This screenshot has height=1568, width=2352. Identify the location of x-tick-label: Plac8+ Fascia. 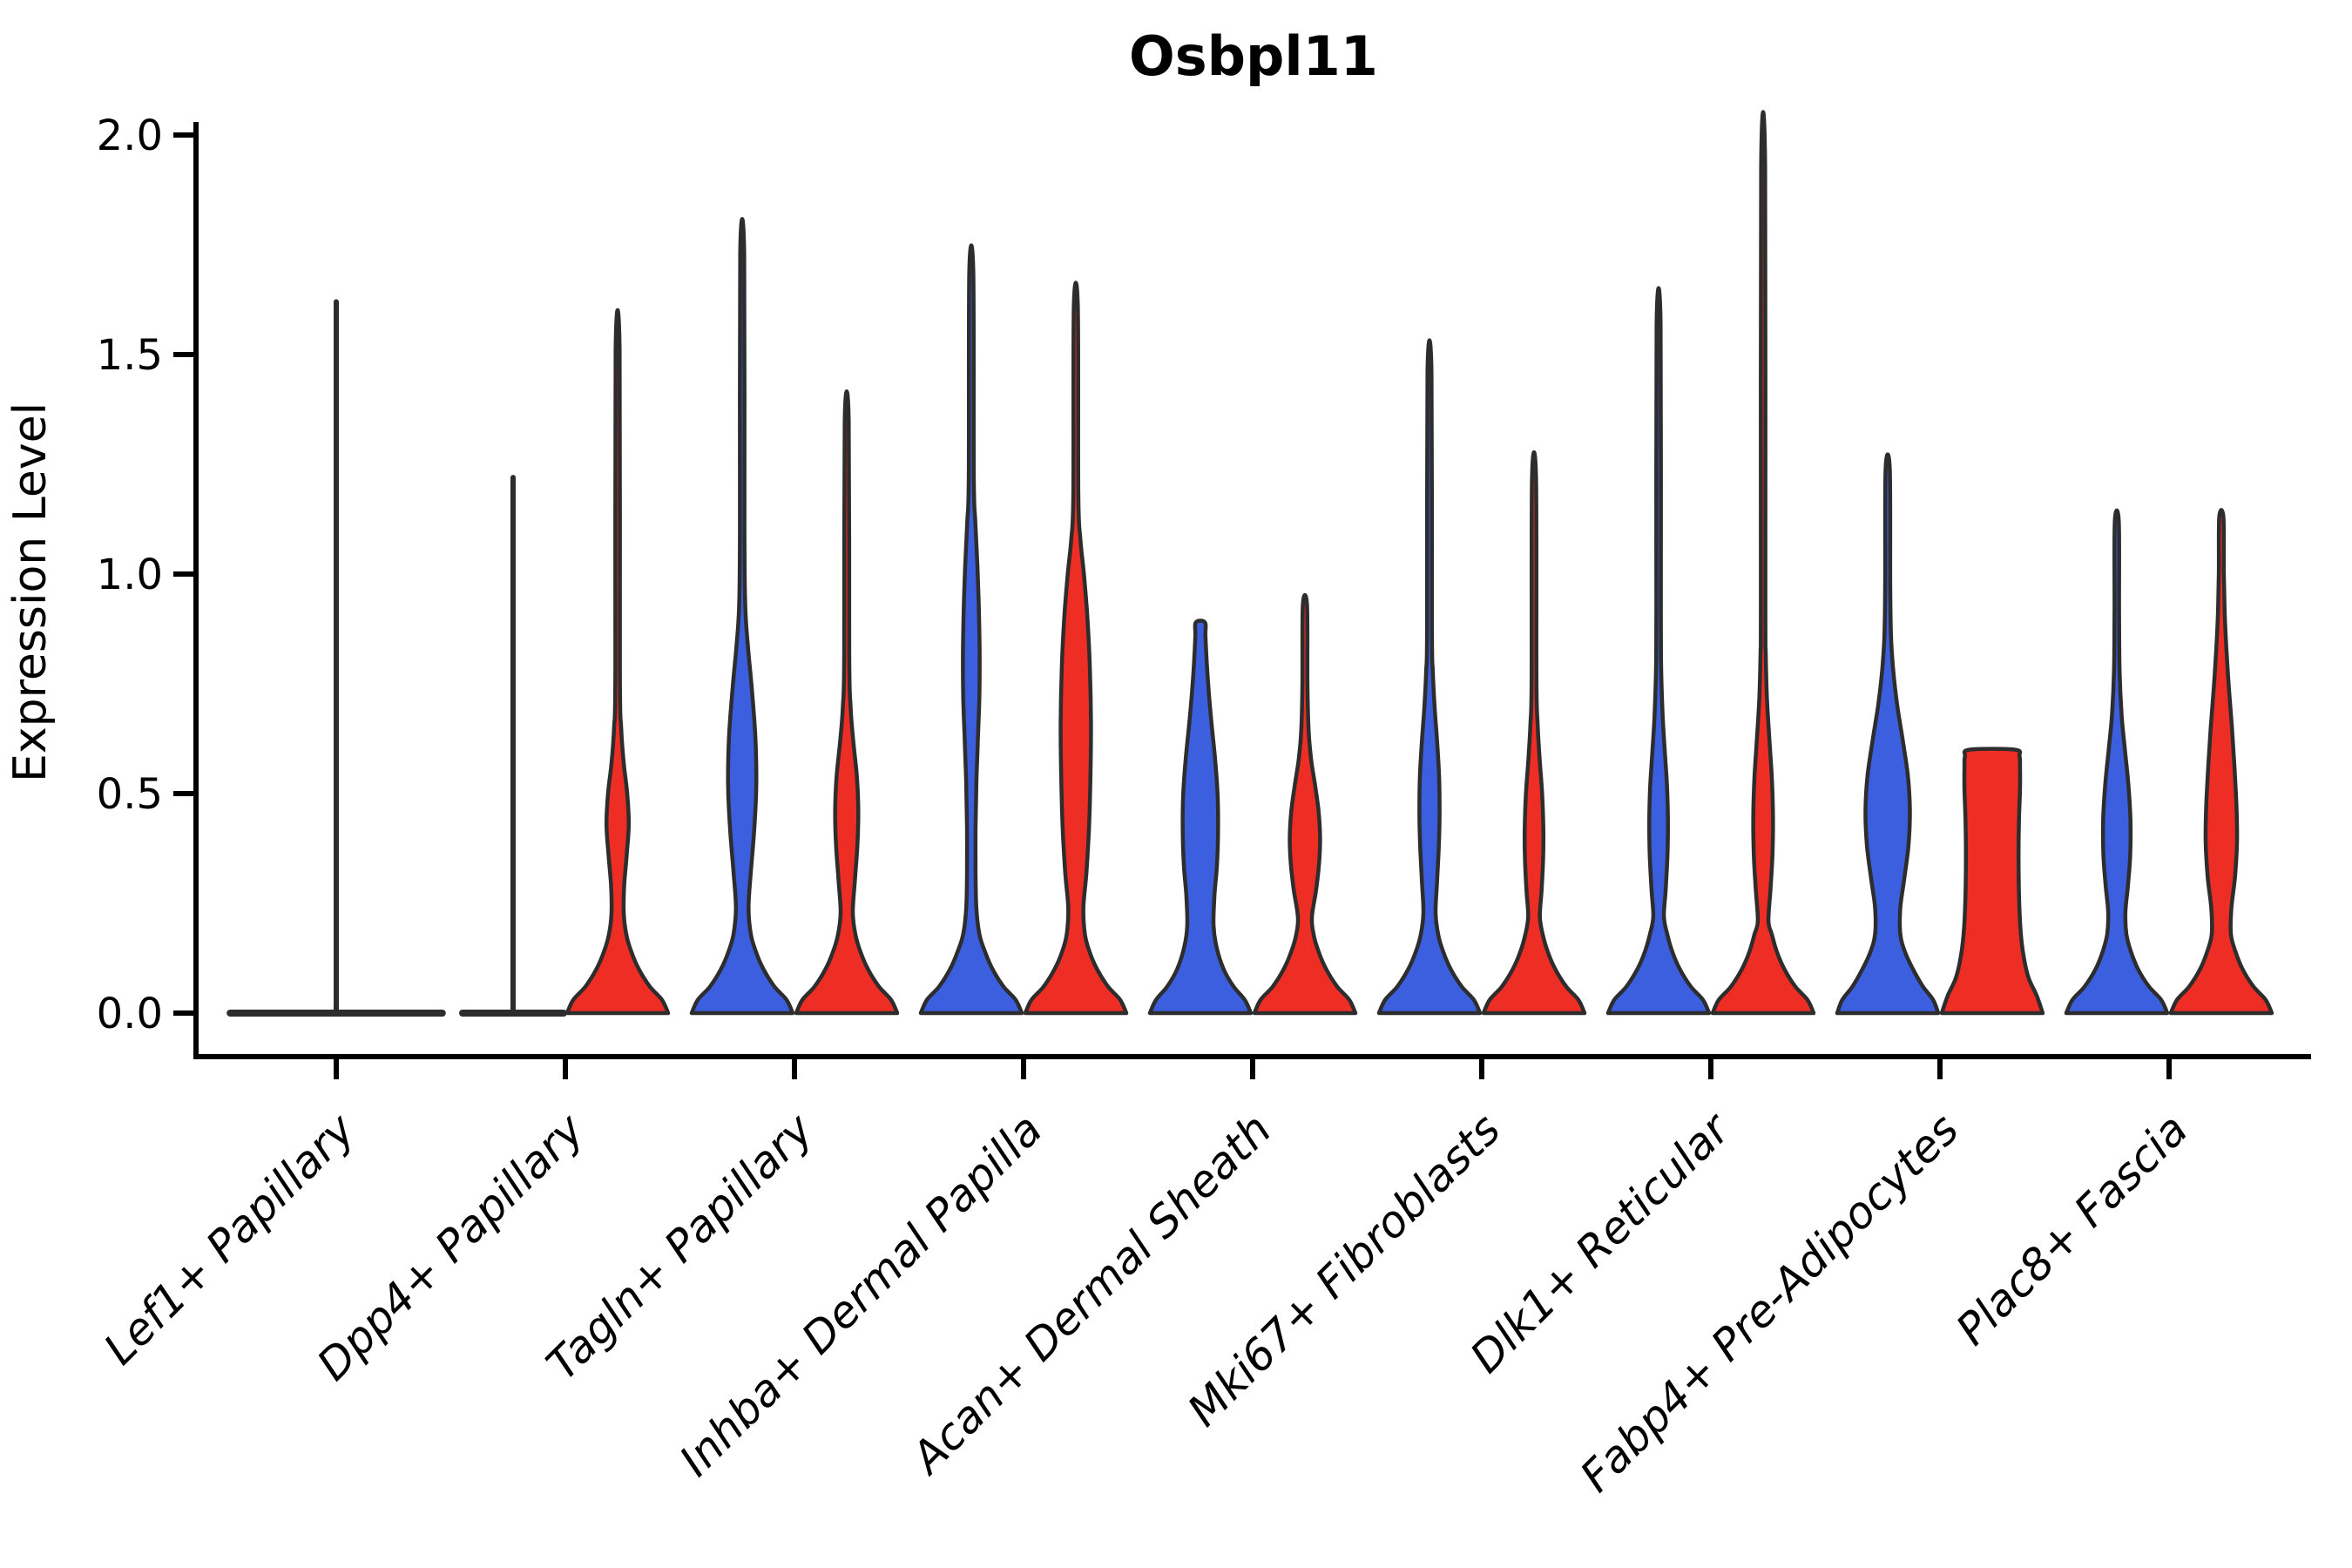
(2072, 1230).